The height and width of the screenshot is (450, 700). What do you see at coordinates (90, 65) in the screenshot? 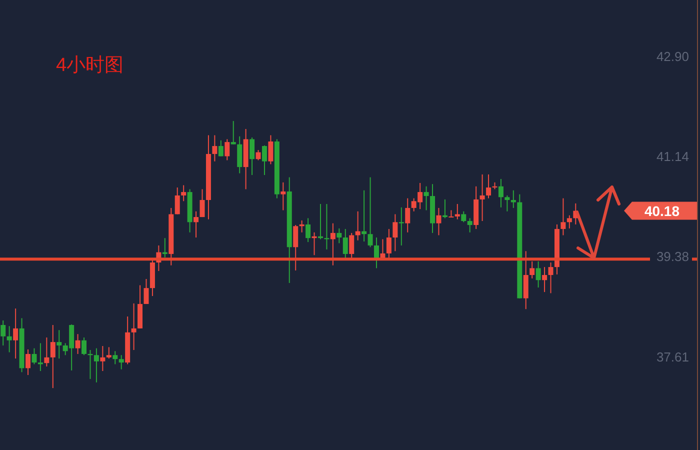
I see `text: 4小时图` at bounding box center [90, 65].